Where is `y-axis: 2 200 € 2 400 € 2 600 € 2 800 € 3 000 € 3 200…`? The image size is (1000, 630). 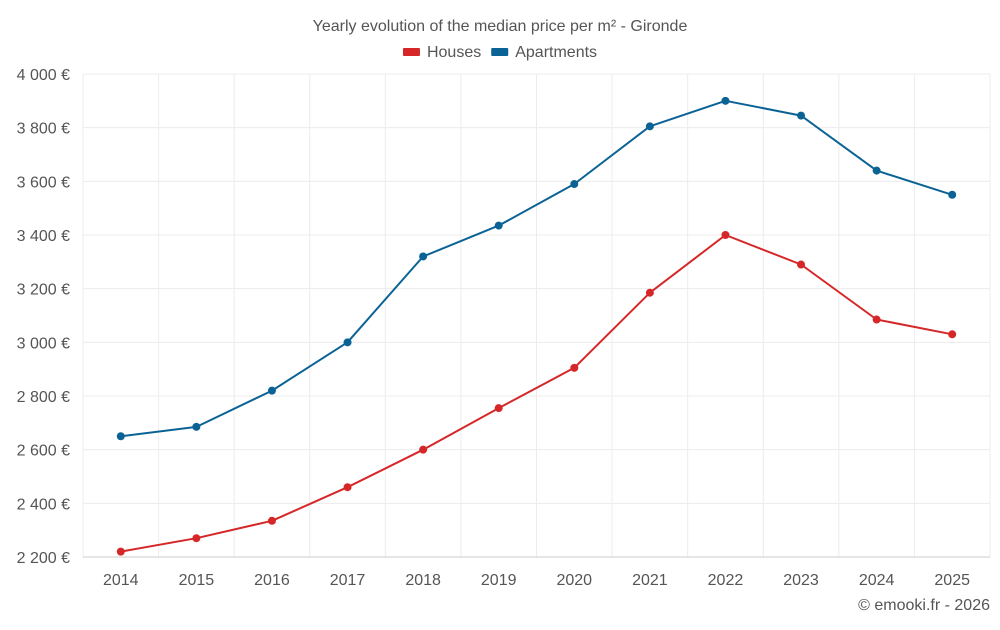
y-axis: 2 200 € 2 400 € 2 600 € 2 800 € 3 000 € 3 200… is located at coordinates (43, 317).